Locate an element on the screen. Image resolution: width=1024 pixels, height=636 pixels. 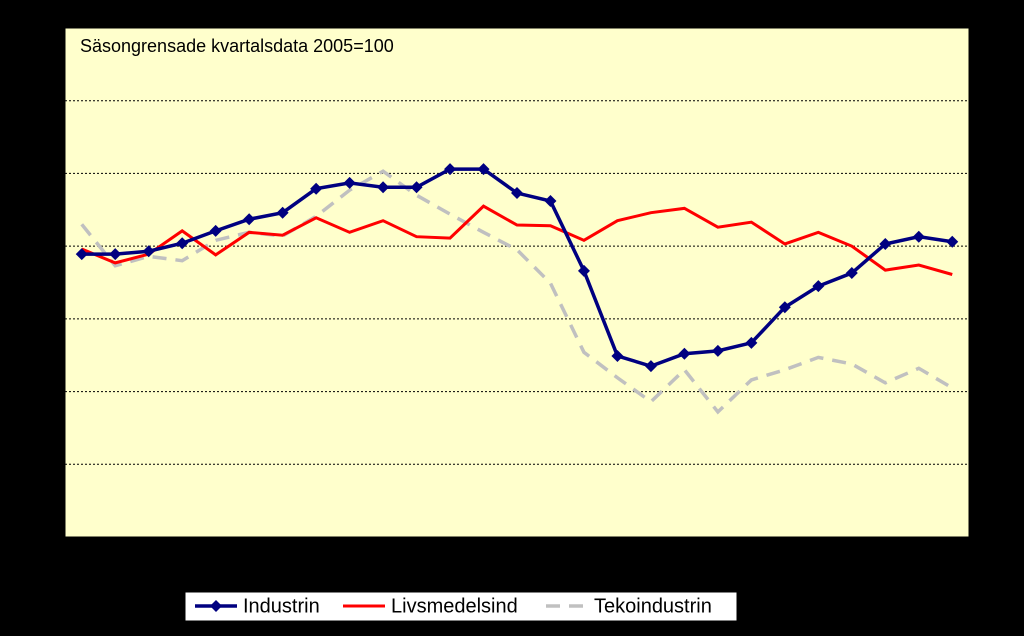
y-tick-label: 110 is located at coordinates (42, 172).